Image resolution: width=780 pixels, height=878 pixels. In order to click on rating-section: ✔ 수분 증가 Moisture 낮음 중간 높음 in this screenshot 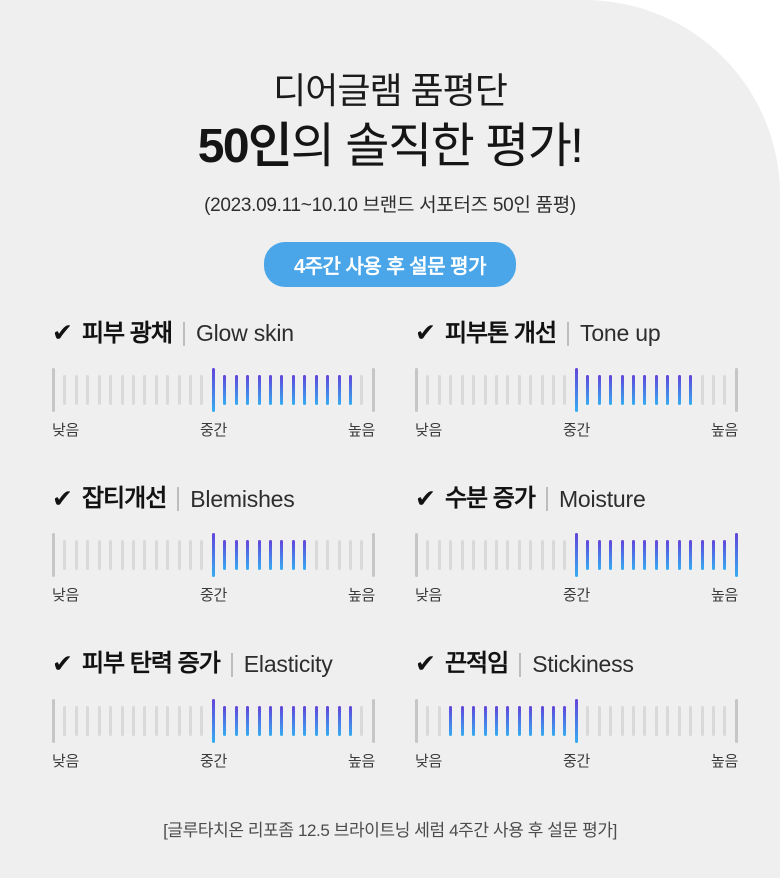, I will do `click(576, 544)`.